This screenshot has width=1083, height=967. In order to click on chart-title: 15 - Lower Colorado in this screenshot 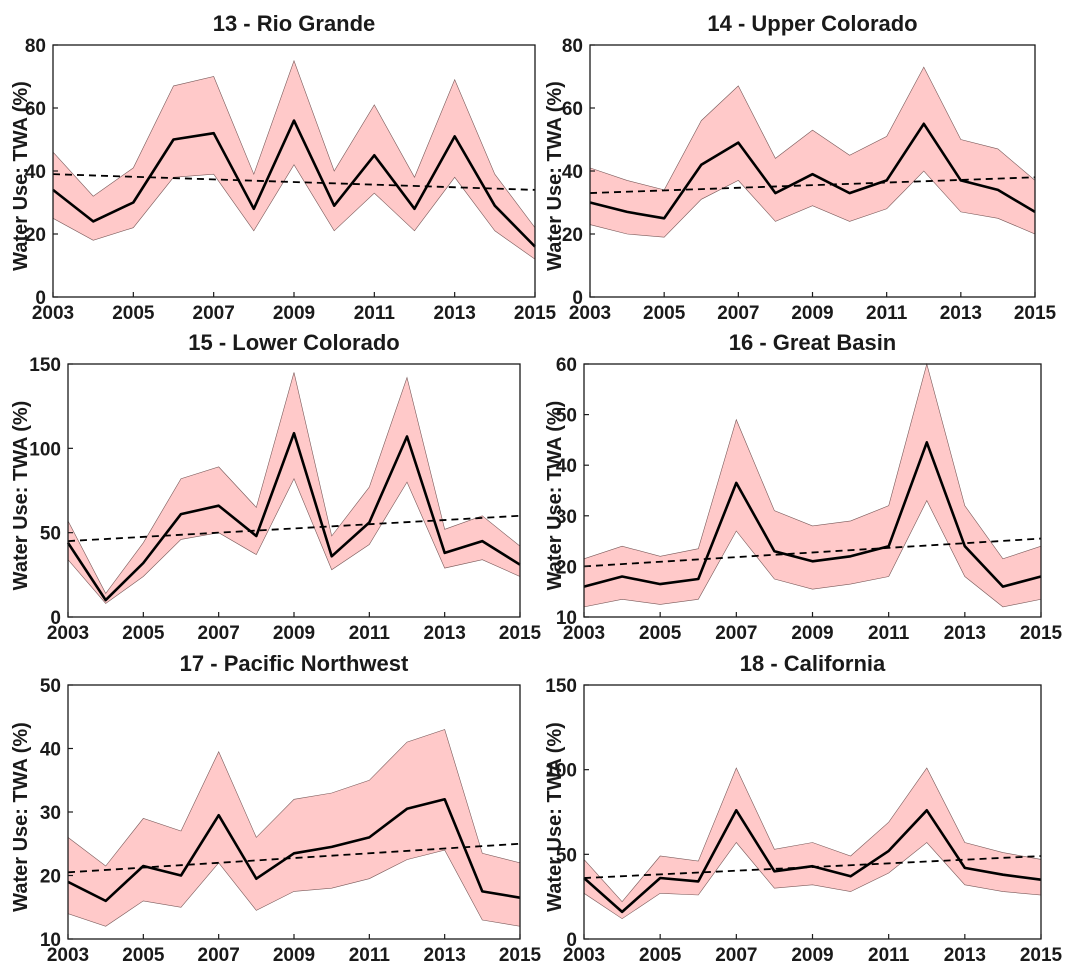, I will do `click(293, 342)`.